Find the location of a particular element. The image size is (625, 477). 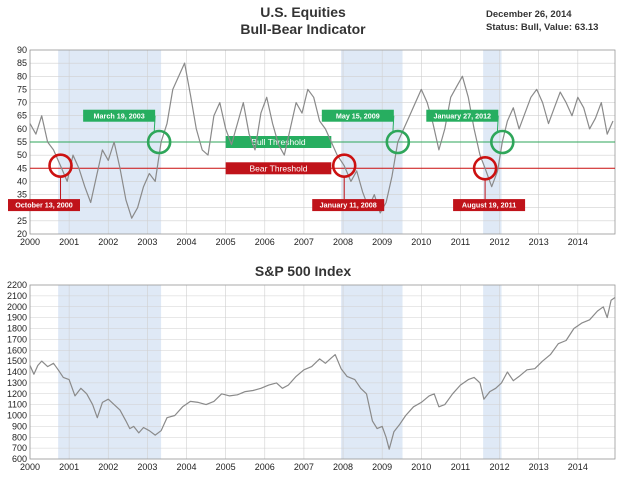

annotation-label: January 27, 2012 is located at coordinates (463, 115).